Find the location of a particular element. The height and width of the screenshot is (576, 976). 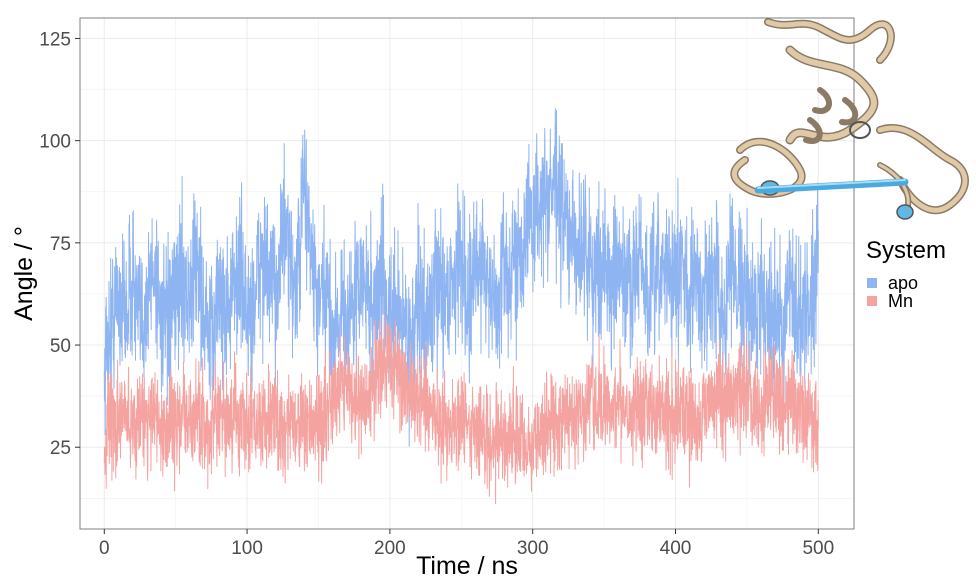

x-tick-label: 100 is located at coordinates (247, 548).